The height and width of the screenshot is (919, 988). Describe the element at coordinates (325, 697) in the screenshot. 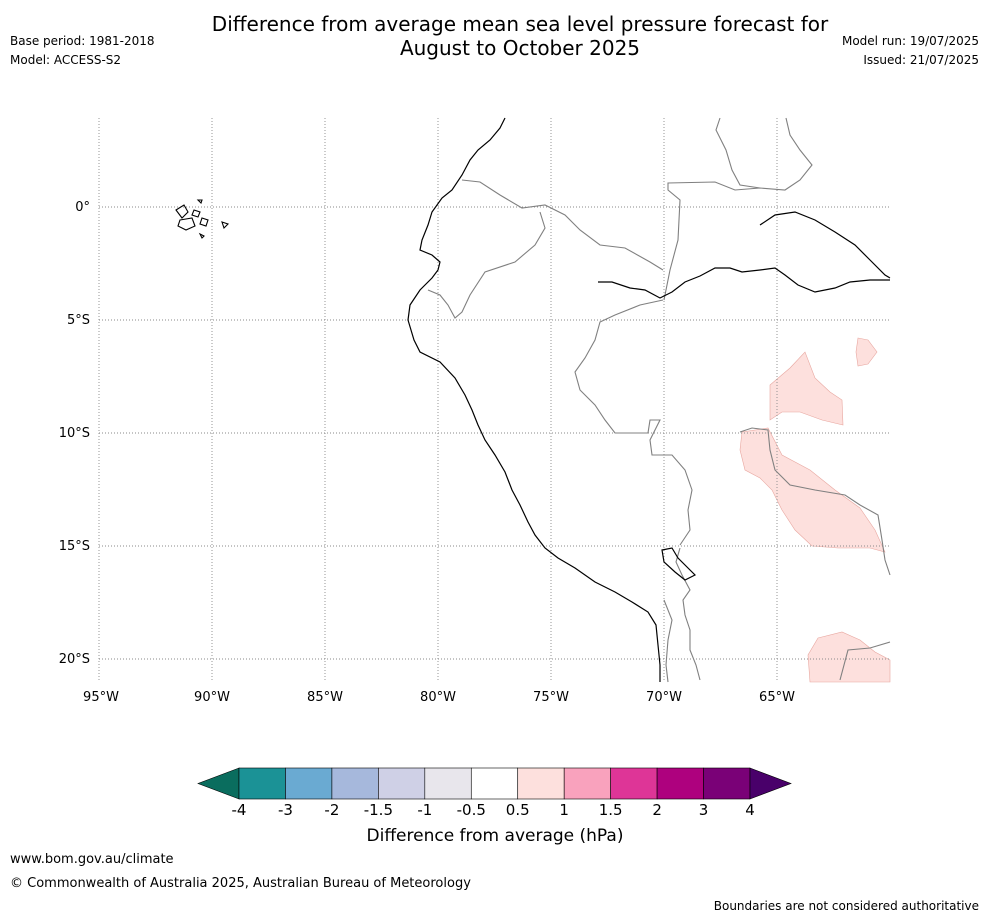

I see `lon-label: 85°W` at that location.